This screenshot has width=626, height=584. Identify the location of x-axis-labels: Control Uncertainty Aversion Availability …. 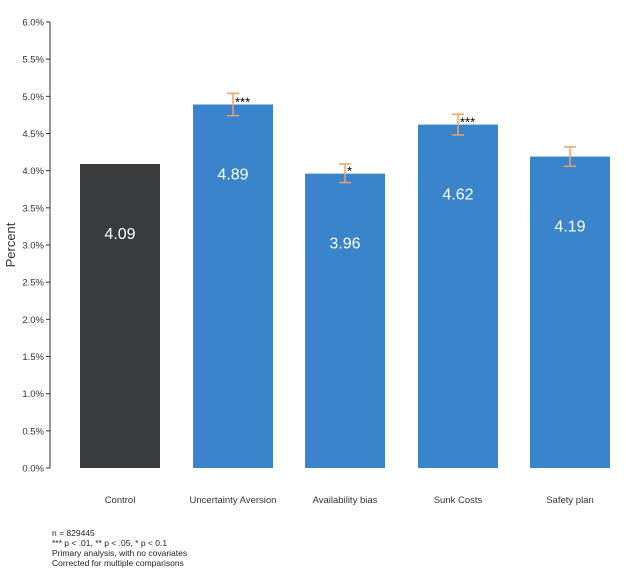
(349, 500).